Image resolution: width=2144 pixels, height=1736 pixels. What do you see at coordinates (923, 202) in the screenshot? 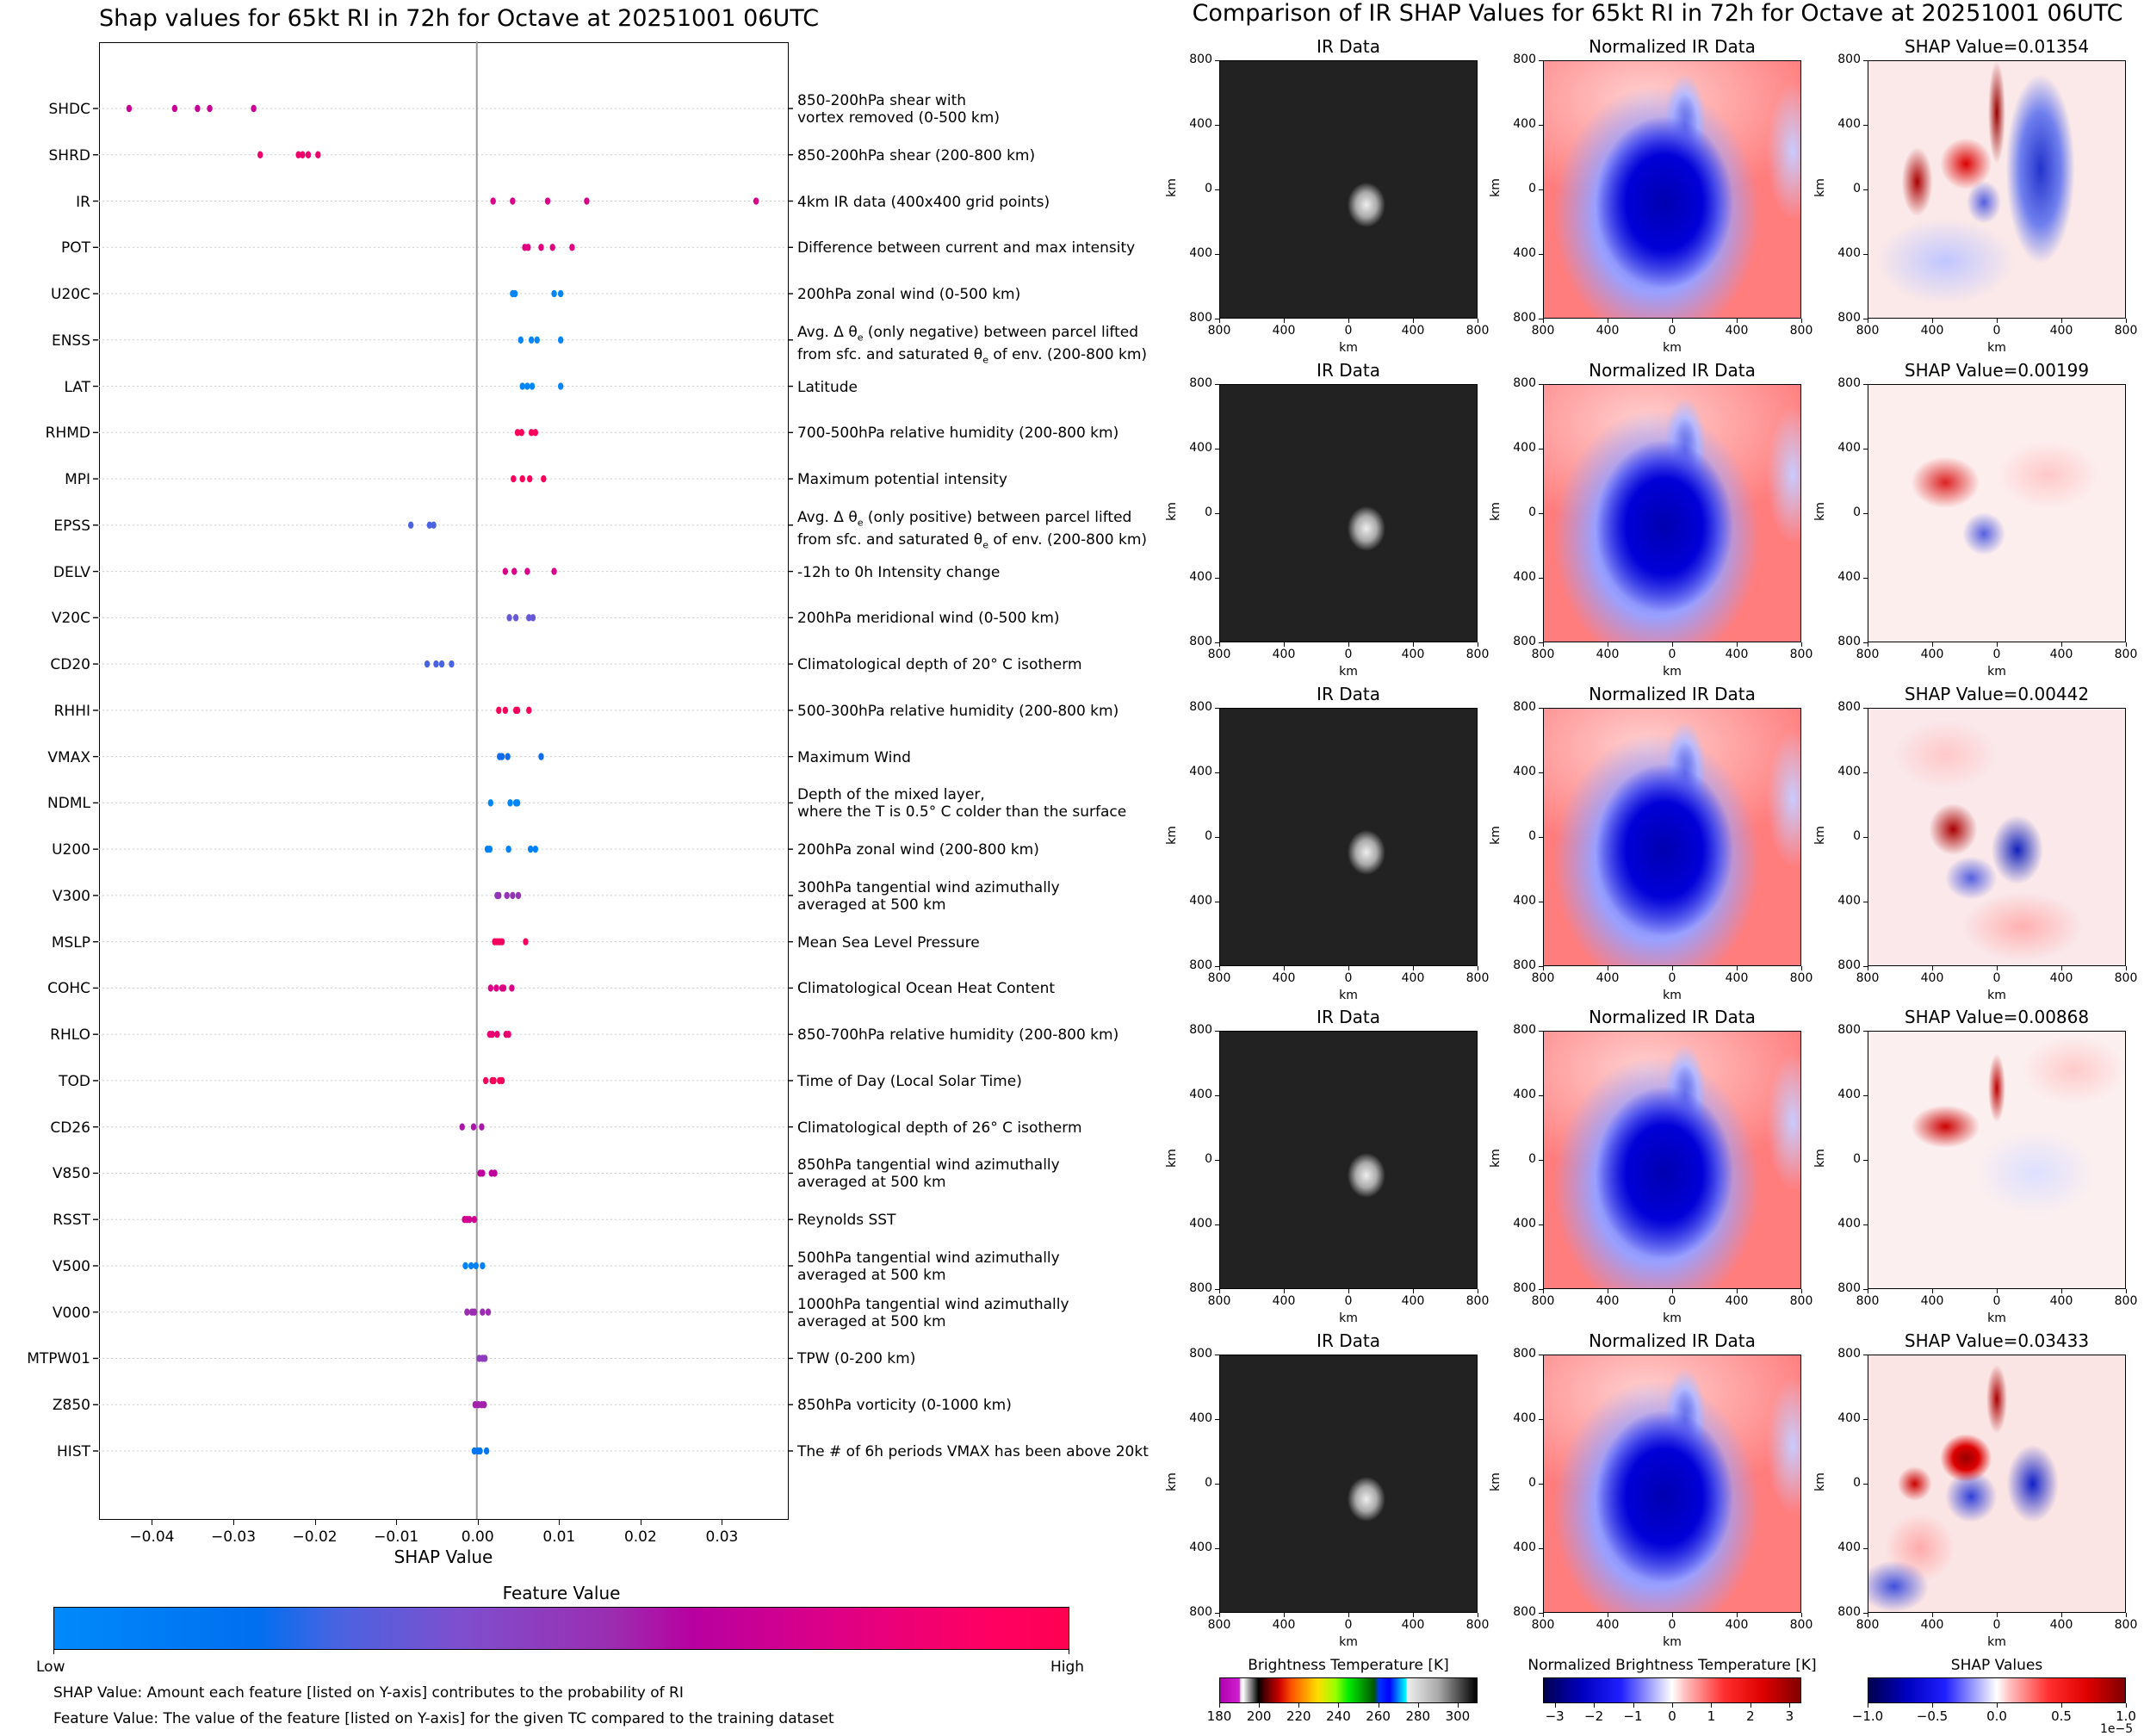
I see `feature-description-ir: 4km IR data (400x400 grid points)` at bounding box center [923, 202].